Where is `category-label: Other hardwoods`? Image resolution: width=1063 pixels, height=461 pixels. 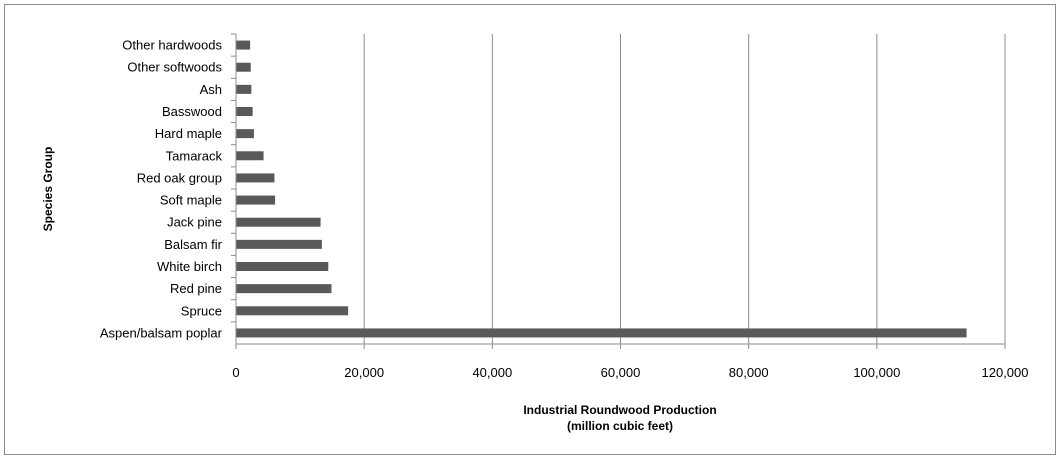 category-label: Other hardwoods is located at coordinates (172, 45).